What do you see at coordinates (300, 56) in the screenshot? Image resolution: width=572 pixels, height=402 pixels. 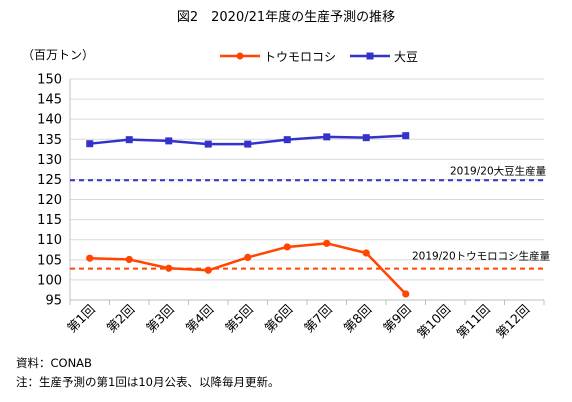 I see `legend-label-corn: トウモロコシ` at bounding box center [300, 56].